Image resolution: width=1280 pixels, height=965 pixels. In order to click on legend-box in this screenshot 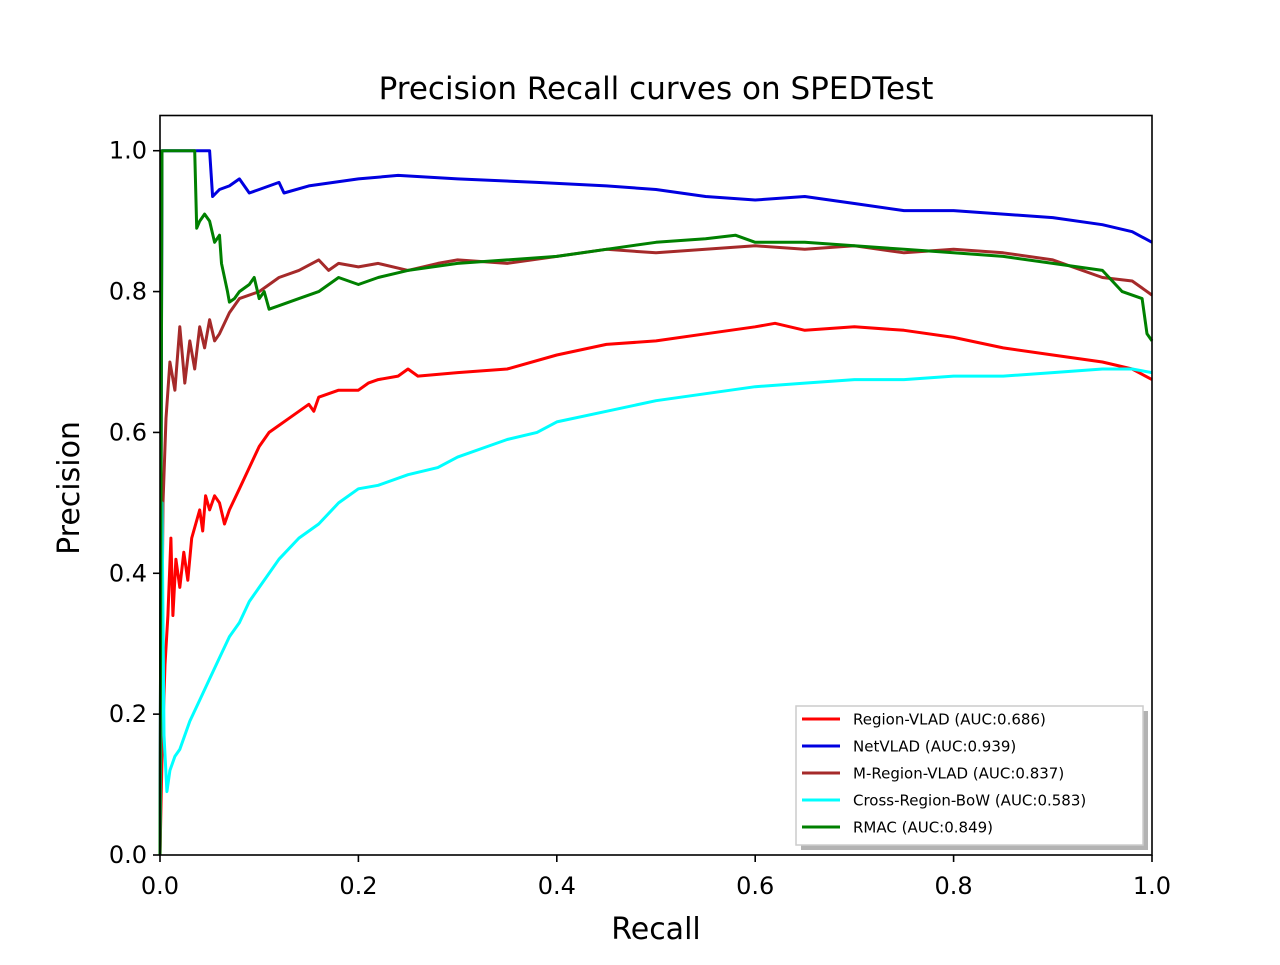, I will do `click(969, 775)`.